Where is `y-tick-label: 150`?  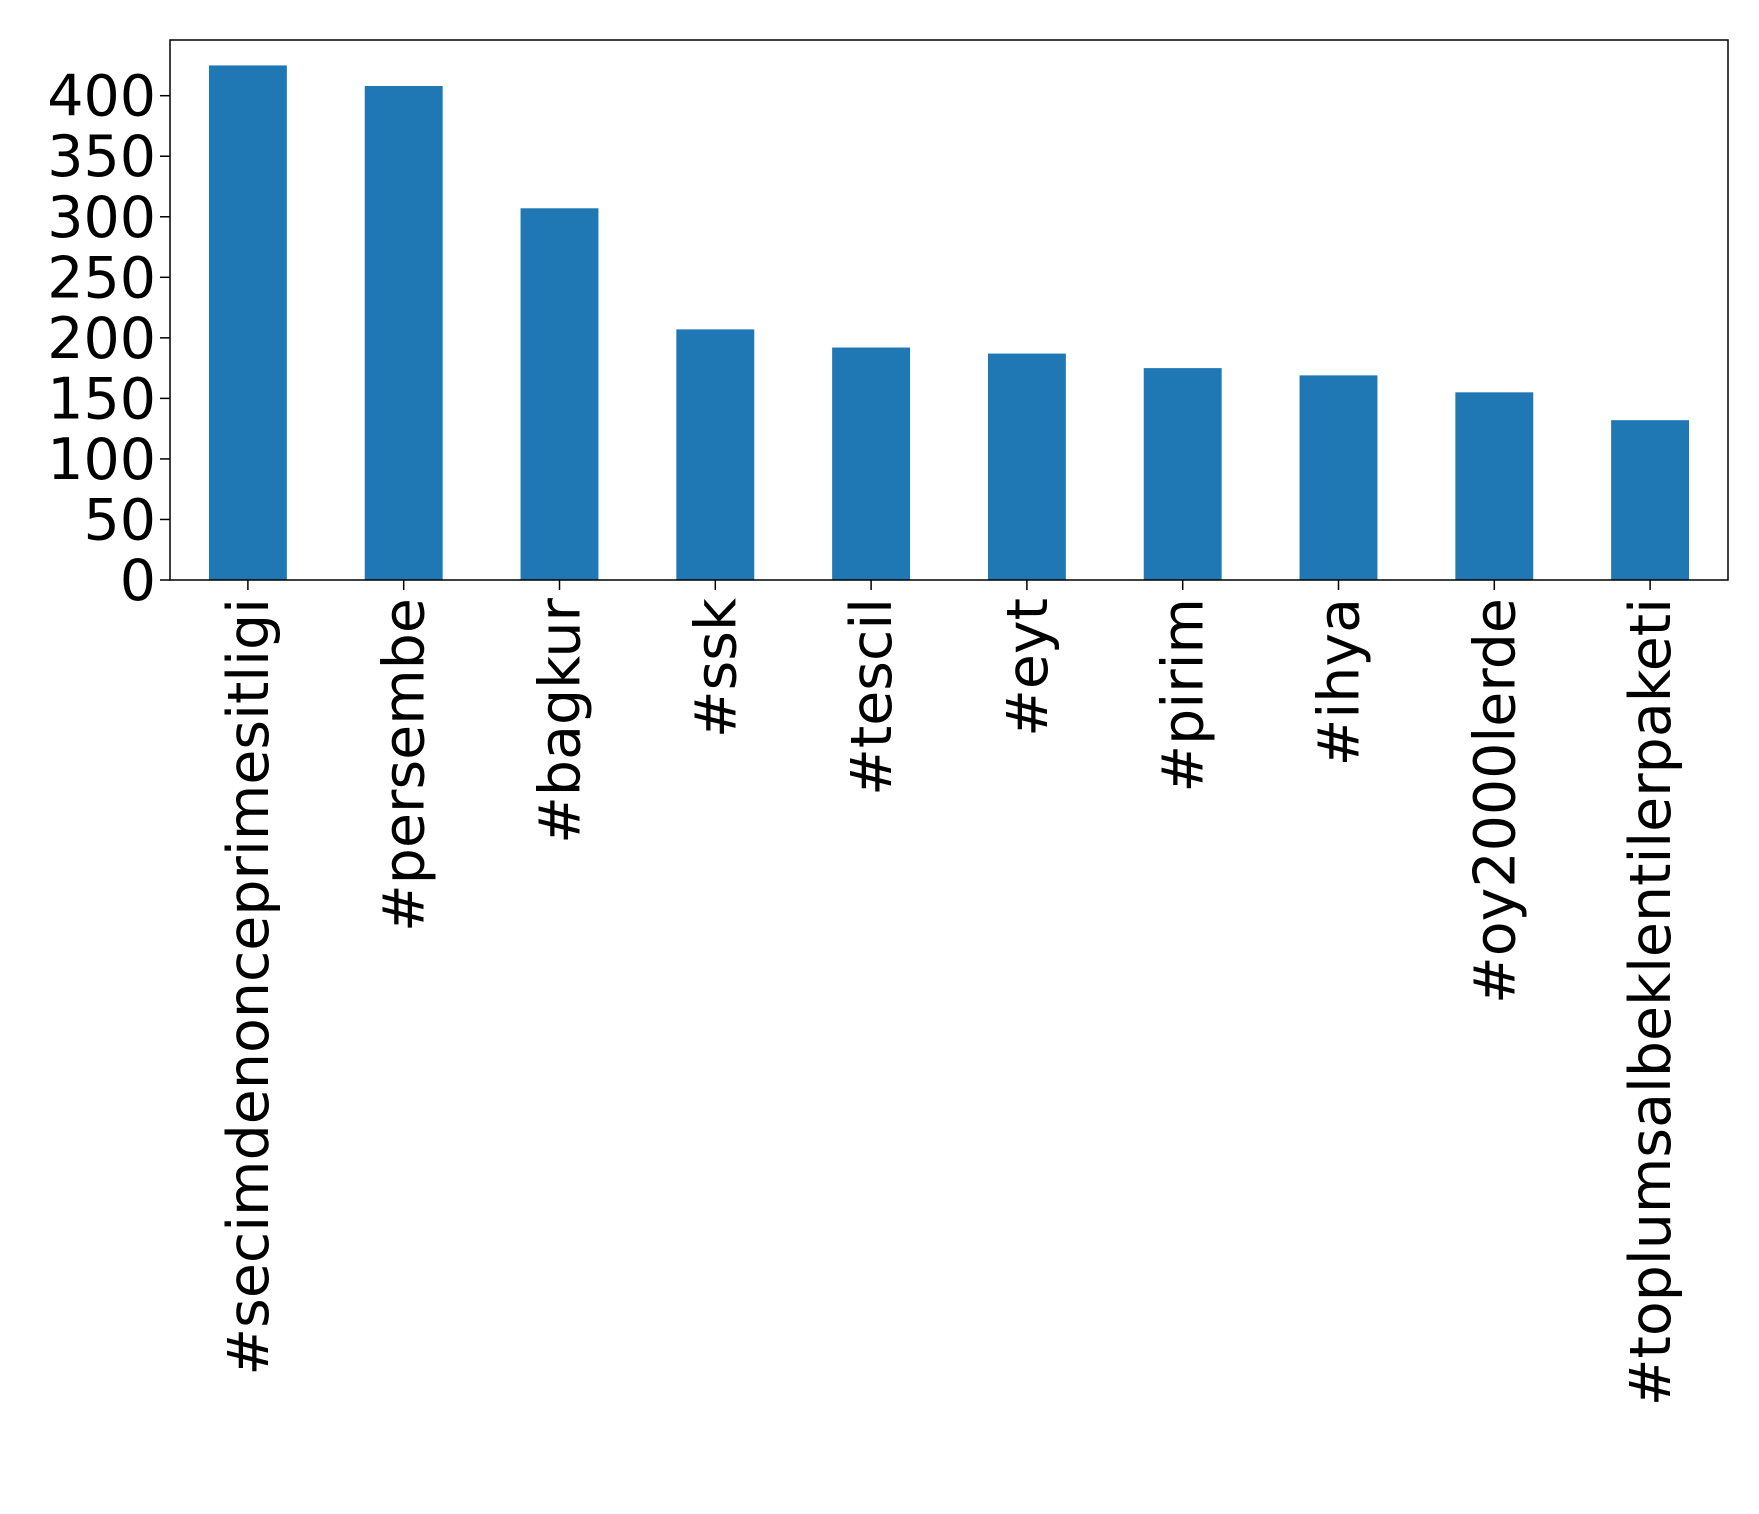 y-tick-label: 150 is located at coordinates (101, 399).